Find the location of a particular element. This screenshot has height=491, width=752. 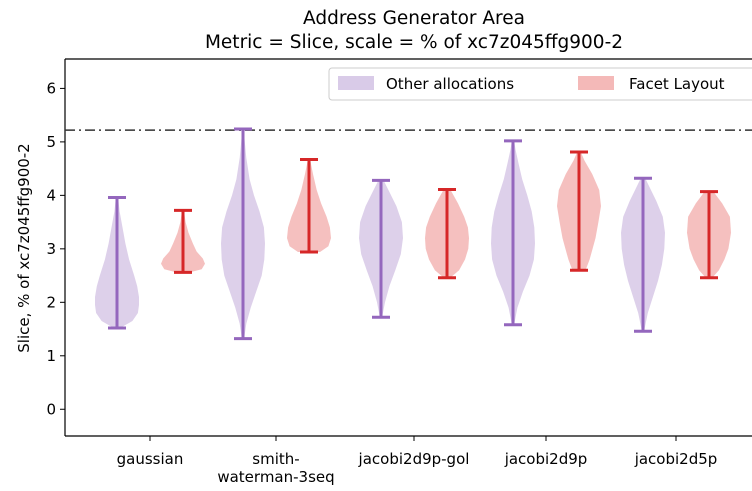

x-tick-label: jacobi2d9p-gol is located at coordinates (414, 459).